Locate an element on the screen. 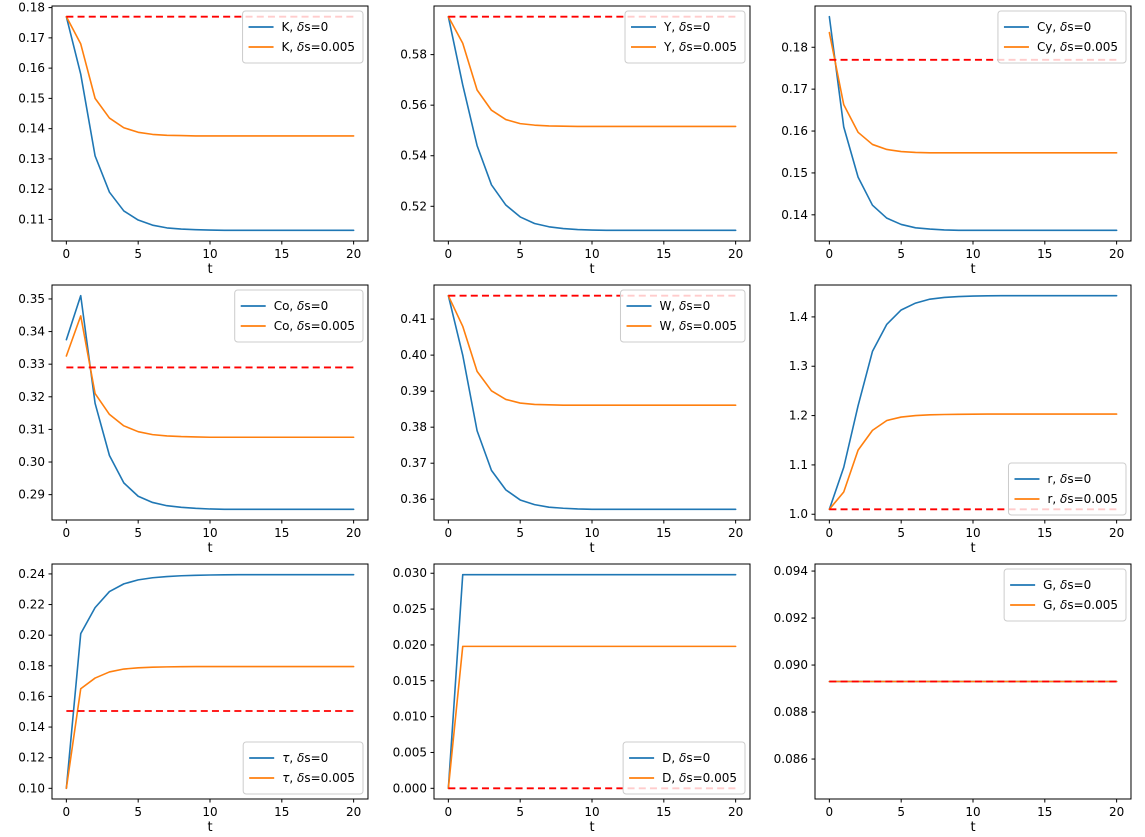 This screenshot has width=1145, height=837. y-tick-label: 0.020 is located at coordinates (409, 645).